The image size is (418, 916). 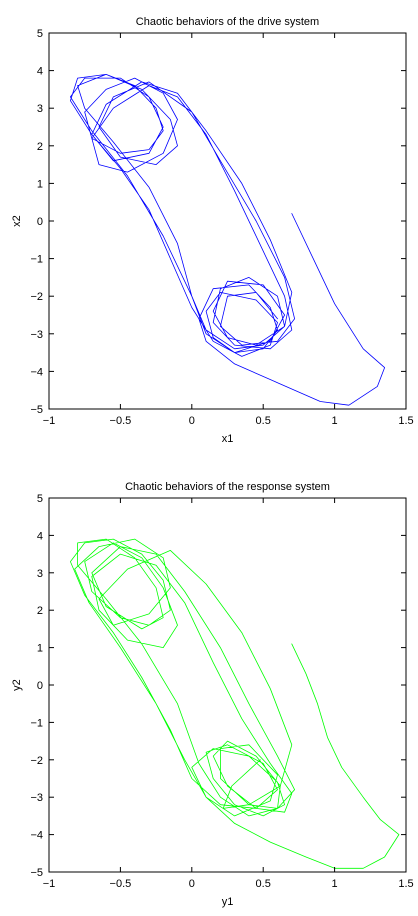 What do you see at coordinates (227, 487) in the screenshot?
I see `chart-title: Chaotic behaviors of the response system` at bounding box center [227, 487].